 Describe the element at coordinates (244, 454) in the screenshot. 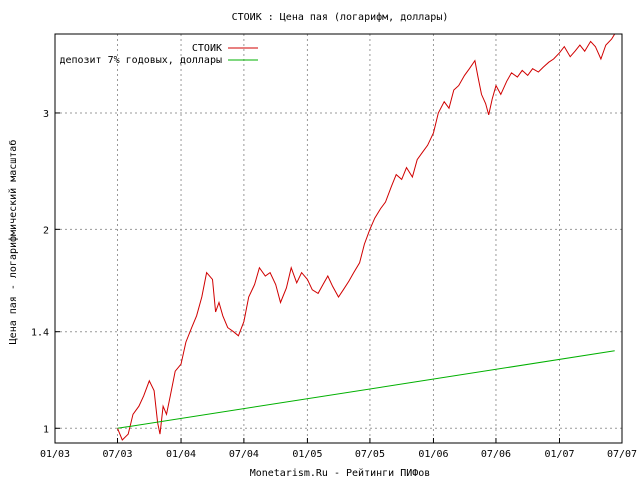

I see `x-tick-label: 07/04` at that location.